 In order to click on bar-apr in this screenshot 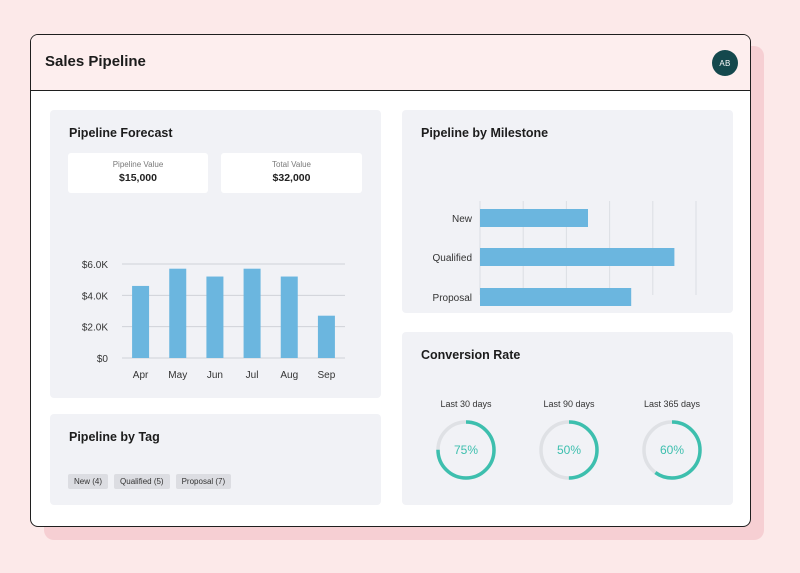, I will do `click(141, 321)`.